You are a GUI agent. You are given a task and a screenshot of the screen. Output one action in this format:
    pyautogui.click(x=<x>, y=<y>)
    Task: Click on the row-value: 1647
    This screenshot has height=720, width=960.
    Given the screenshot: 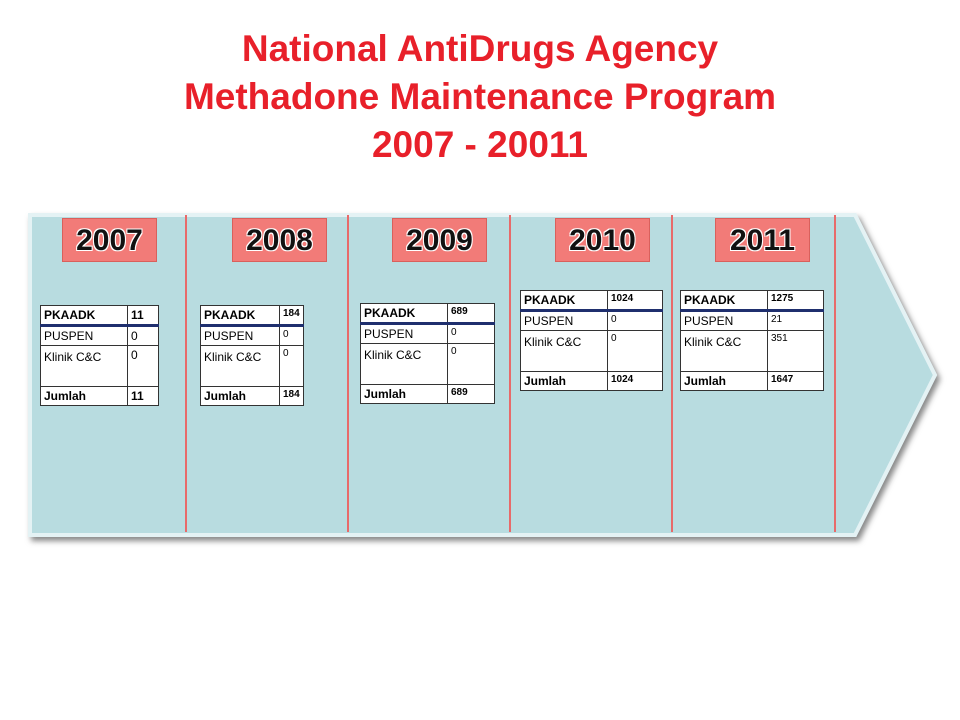 What is the action you would take?
    pyautogui.click(x=795, y=381)
    